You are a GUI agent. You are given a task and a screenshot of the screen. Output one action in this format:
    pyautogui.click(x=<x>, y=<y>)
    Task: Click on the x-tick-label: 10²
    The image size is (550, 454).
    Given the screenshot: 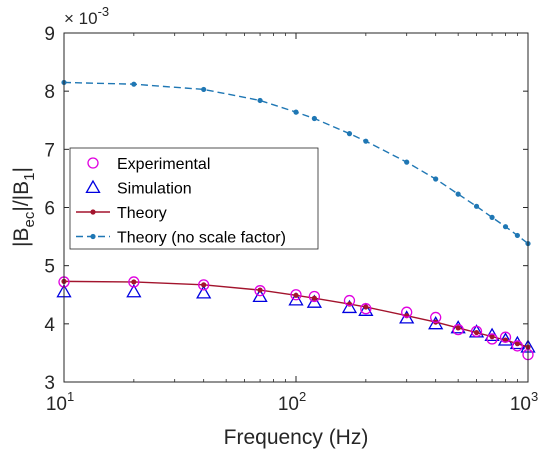 What is the action you would take?
    pyautogui.click(x=292, y=402)
    